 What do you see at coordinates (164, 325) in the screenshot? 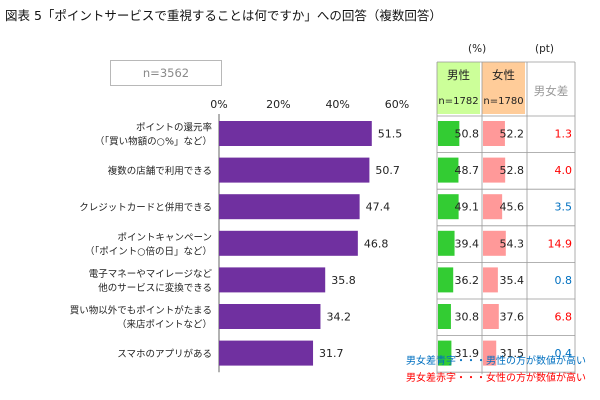
I see `category-label: （来店ポイントなど）` at bounding box center [164, 325].